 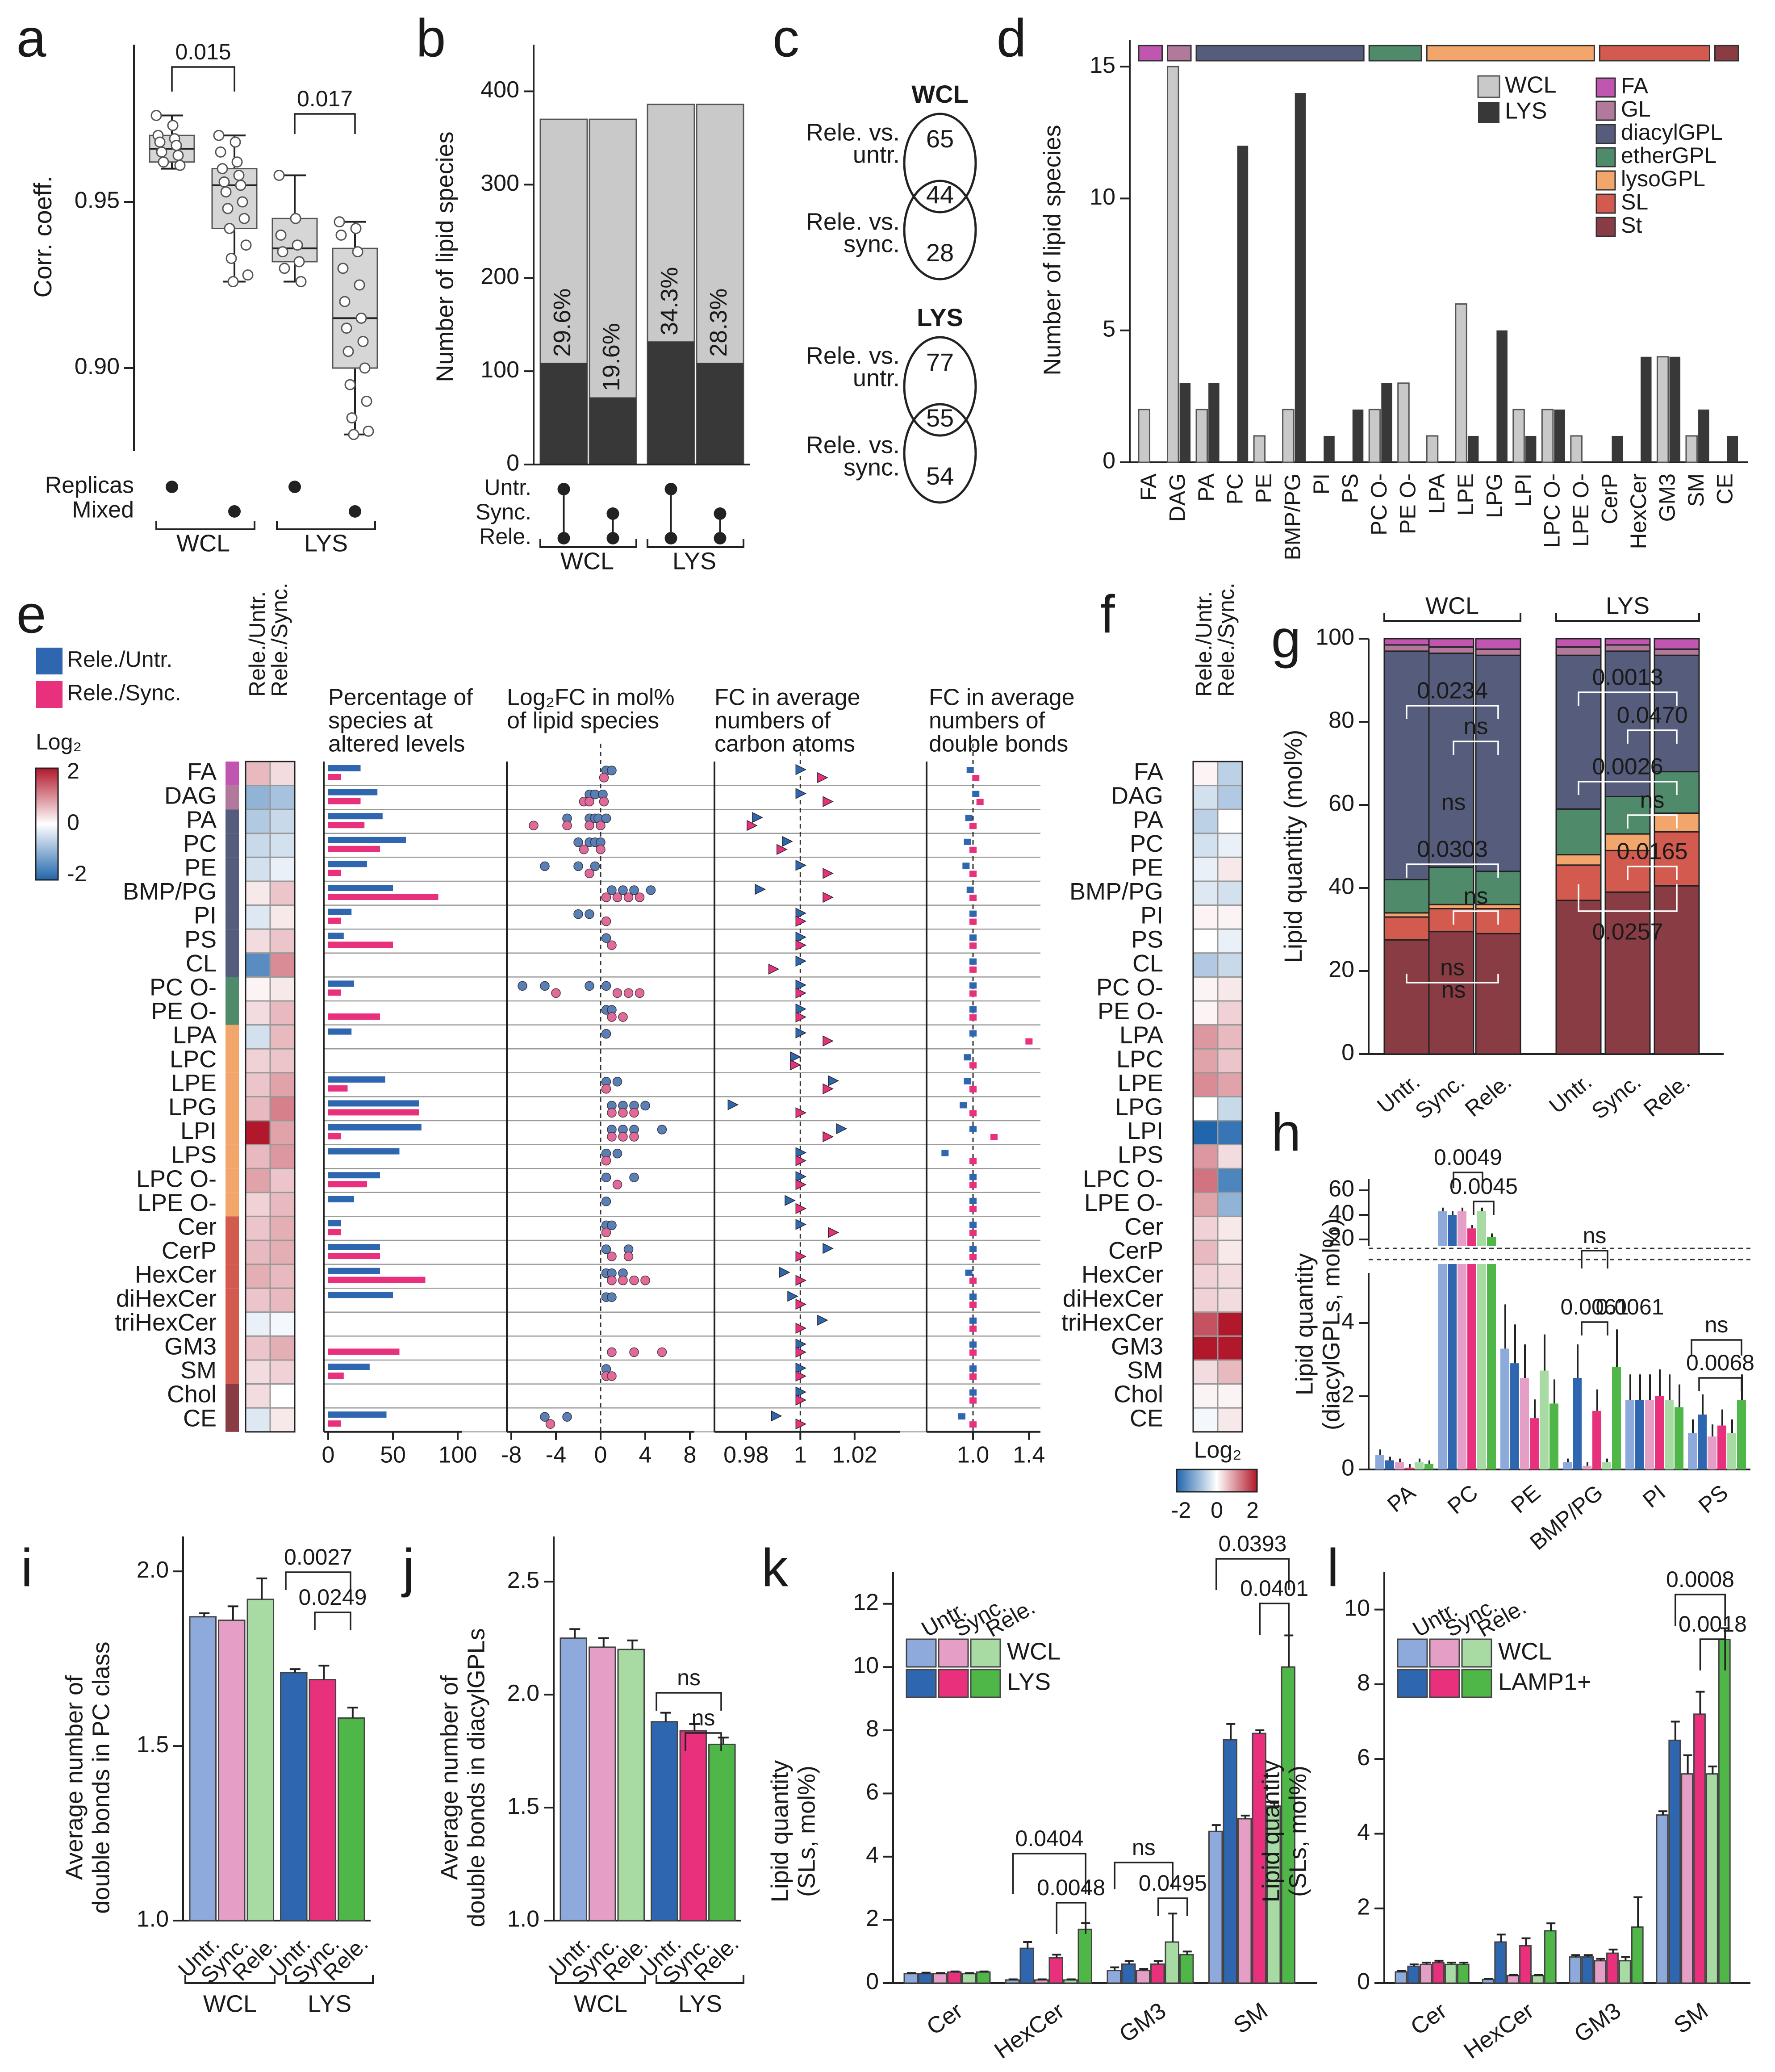 What do you see at coordinates (1663, 178) in the screenshot?
I see `d-legend-class-label: lysoGPL` at bounding box center [1663, 178].